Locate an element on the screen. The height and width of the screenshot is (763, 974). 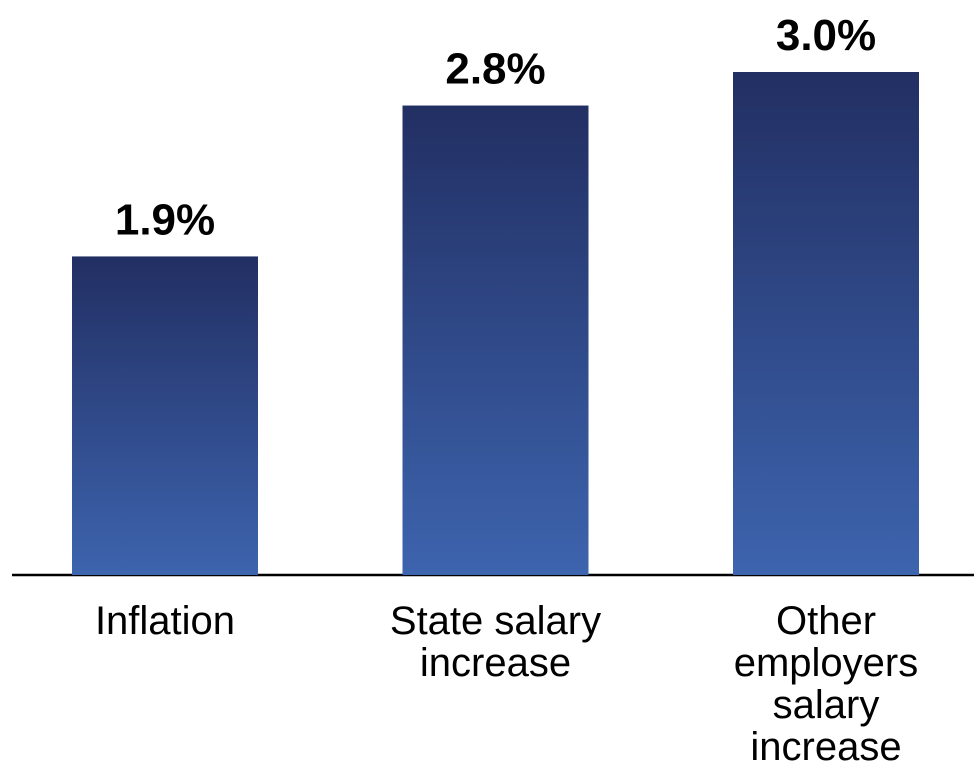
value-label: 2.8% is located at coordinates (495, 69).